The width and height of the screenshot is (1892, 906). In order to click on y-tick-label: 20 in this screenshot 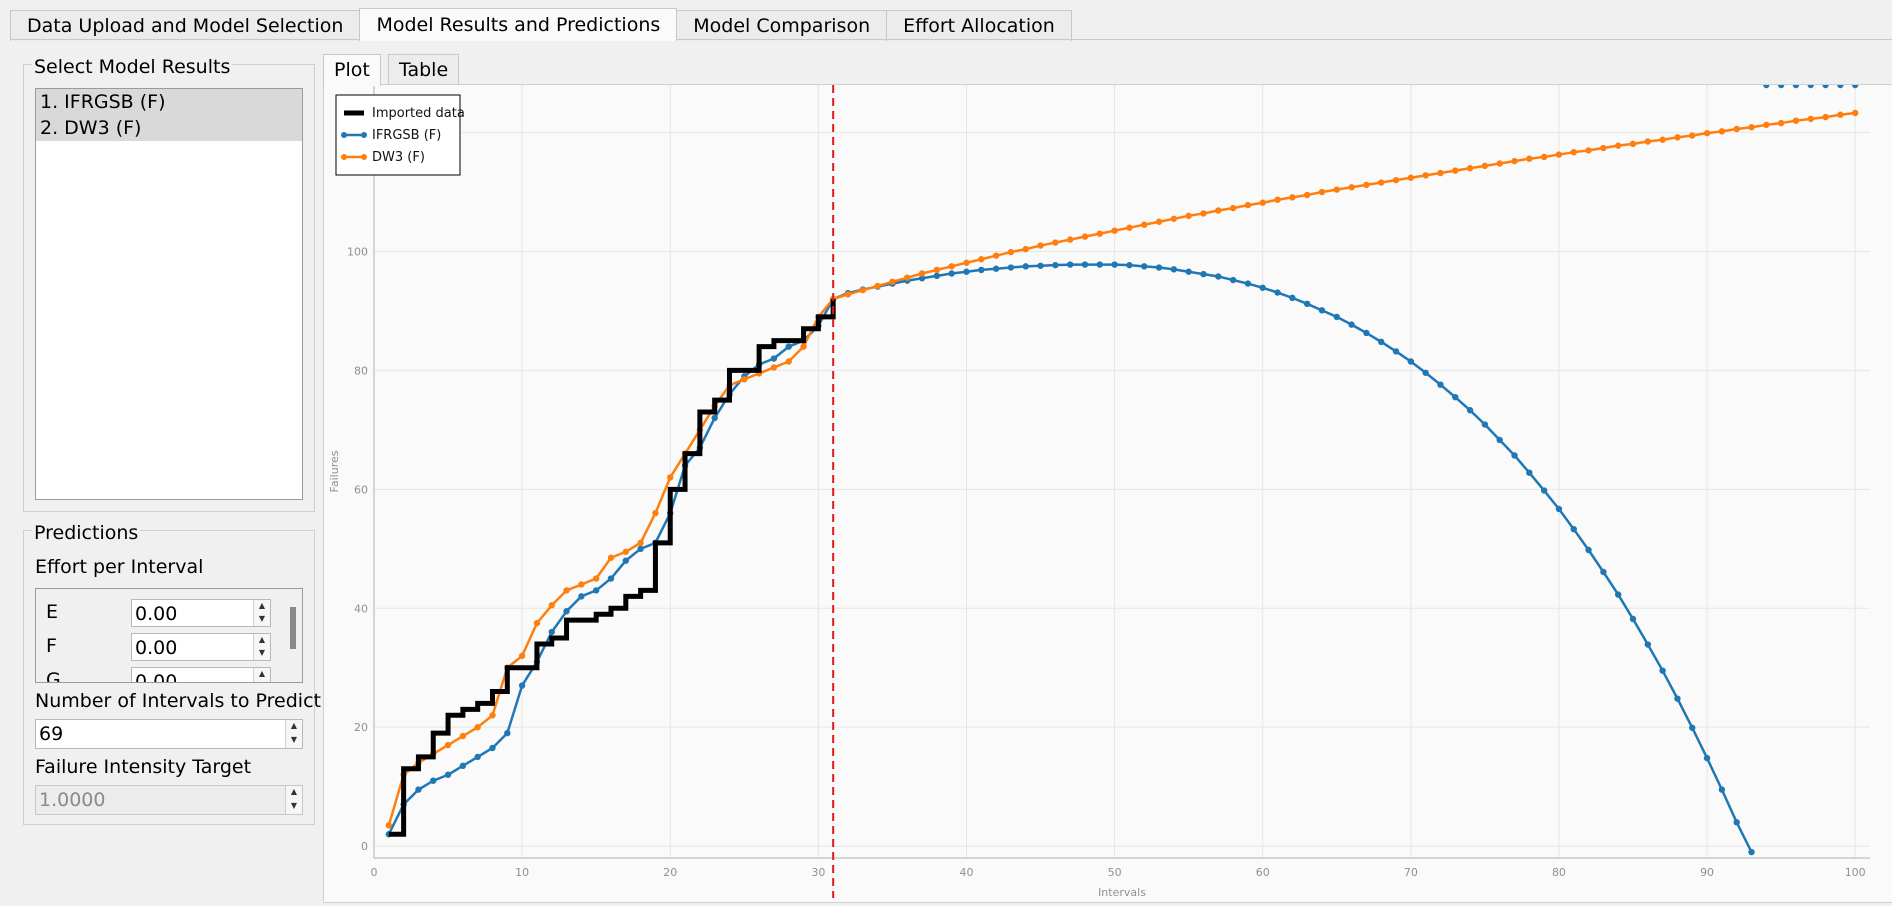, I will do `click(361, 727)`.